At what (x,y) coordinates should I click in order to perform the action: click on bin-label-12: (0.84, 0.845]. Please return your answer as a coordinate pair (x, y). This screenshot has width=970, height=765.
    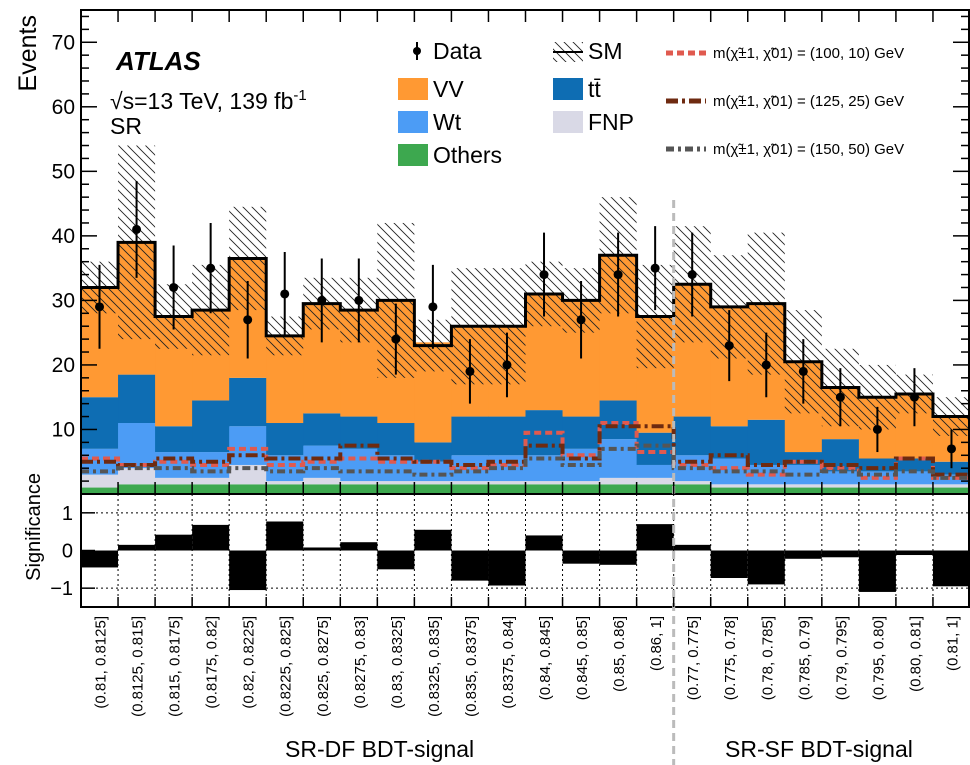
    Looking at the image, I should click on (545, 658).